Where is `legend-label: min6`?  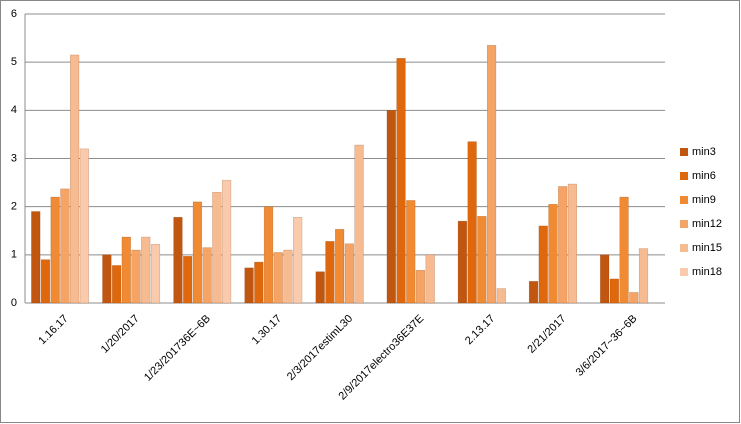
legend-label: min6 is located at coordinates (704, 176).